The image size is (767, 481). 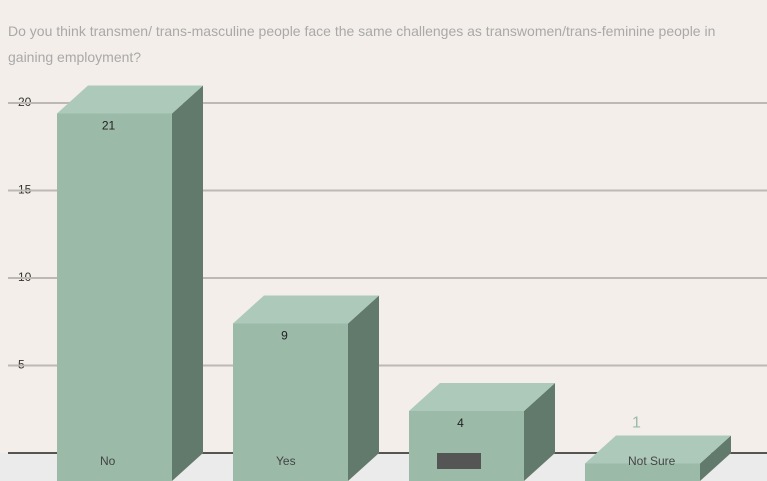 What do you see at coordinates (109, 126) in the screenshot?
I see `data-label: 21` at bounding box center [109, 126].